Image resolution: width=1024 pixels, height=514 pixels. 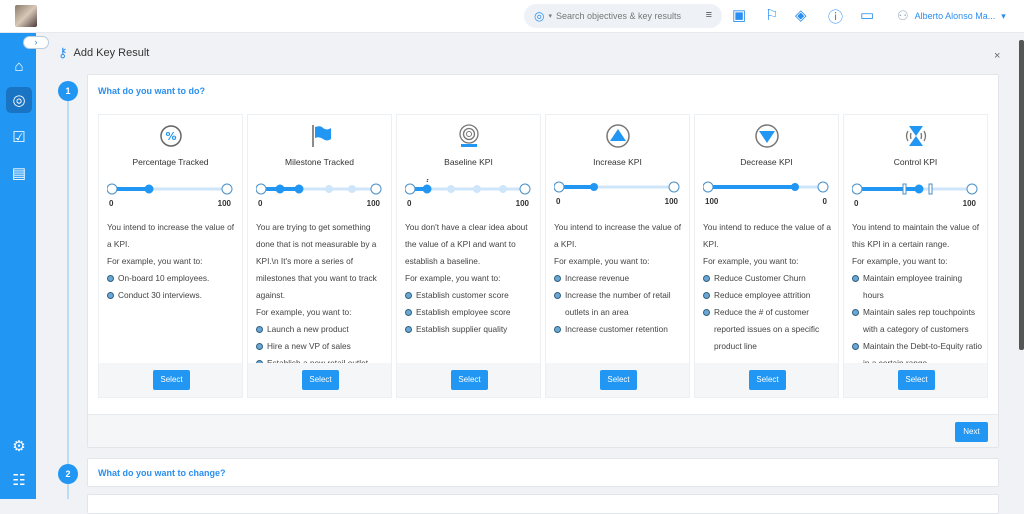 What do you see at coordinates (836, 17) in the screenshot?
I see `help-icon: ⓘ` at bounding box center [836, 17].